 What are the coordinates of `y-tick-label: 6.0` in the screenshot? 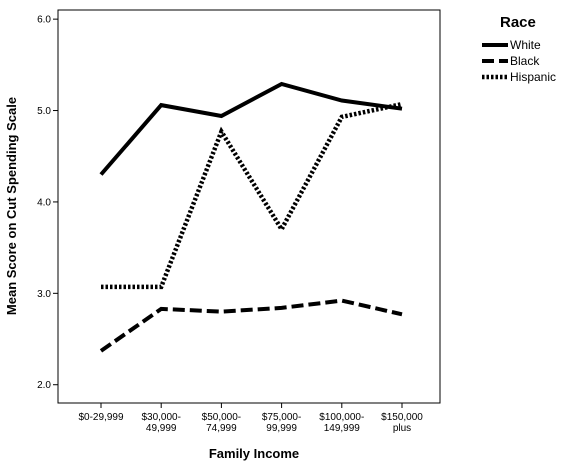 It's located at (44, 20).